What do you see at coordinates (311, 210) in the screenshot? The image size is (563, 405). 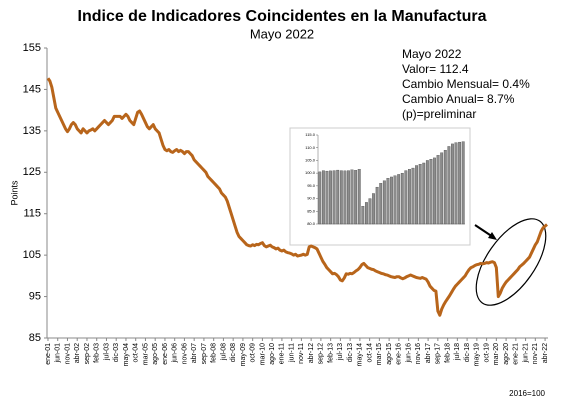 I see `inset-y-tick-label: 85.0` at bounding box center [311, 210].